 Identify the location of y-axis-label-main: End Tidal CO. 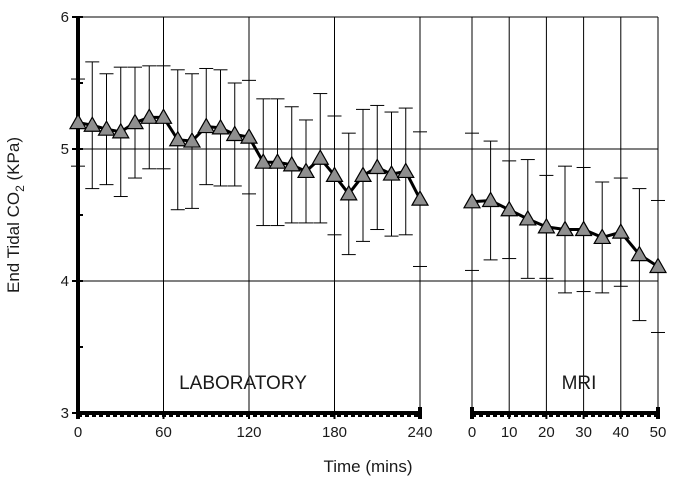
(13, 242).